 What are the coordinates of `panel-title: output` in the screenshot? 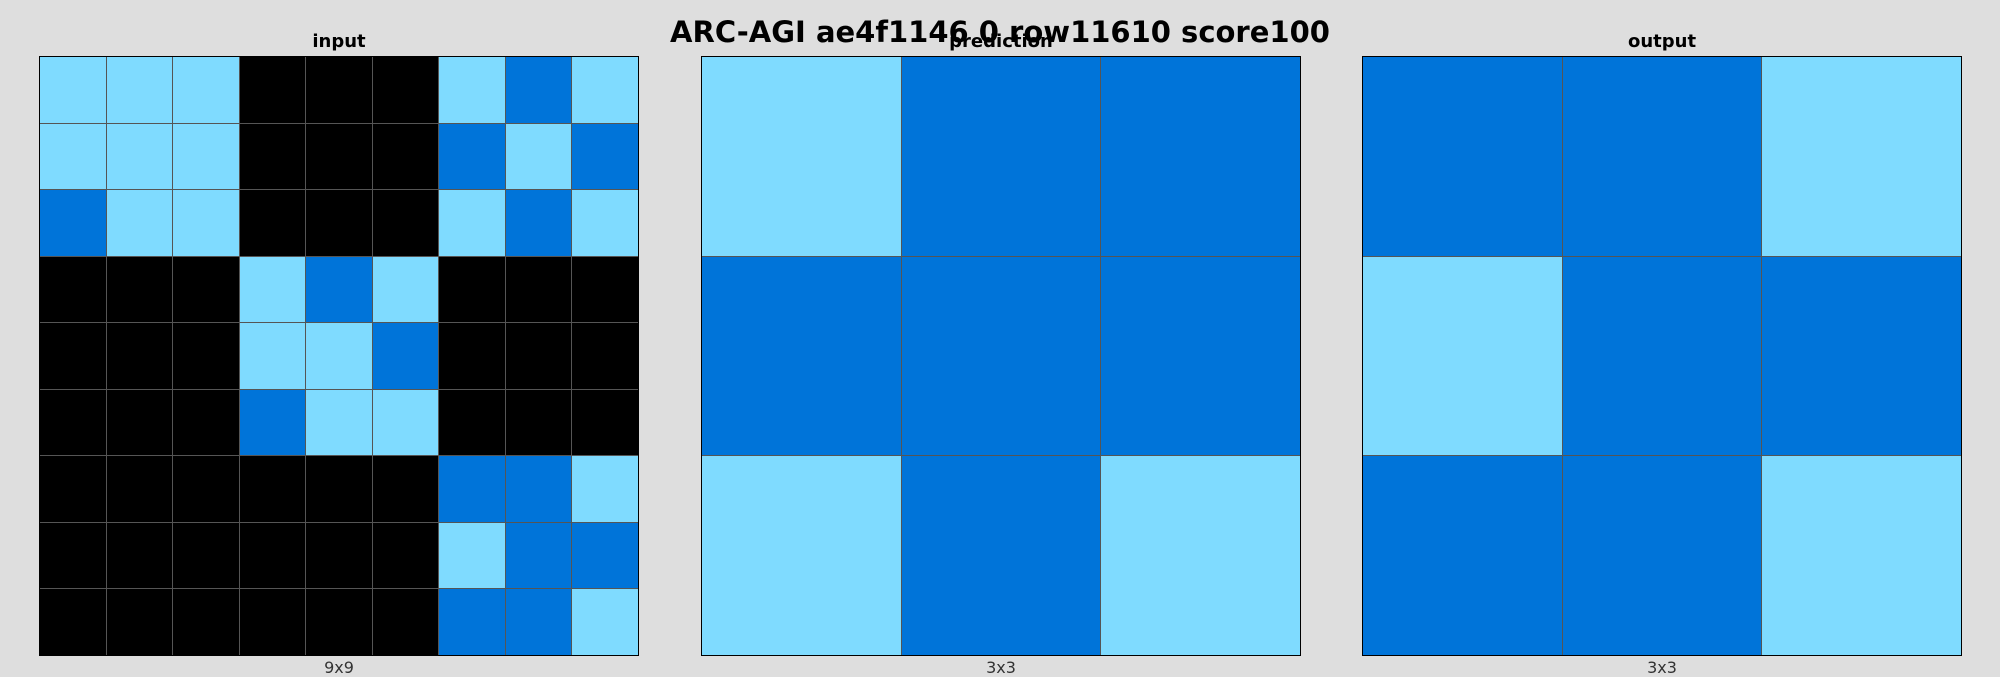 It's located at (1662, 41).